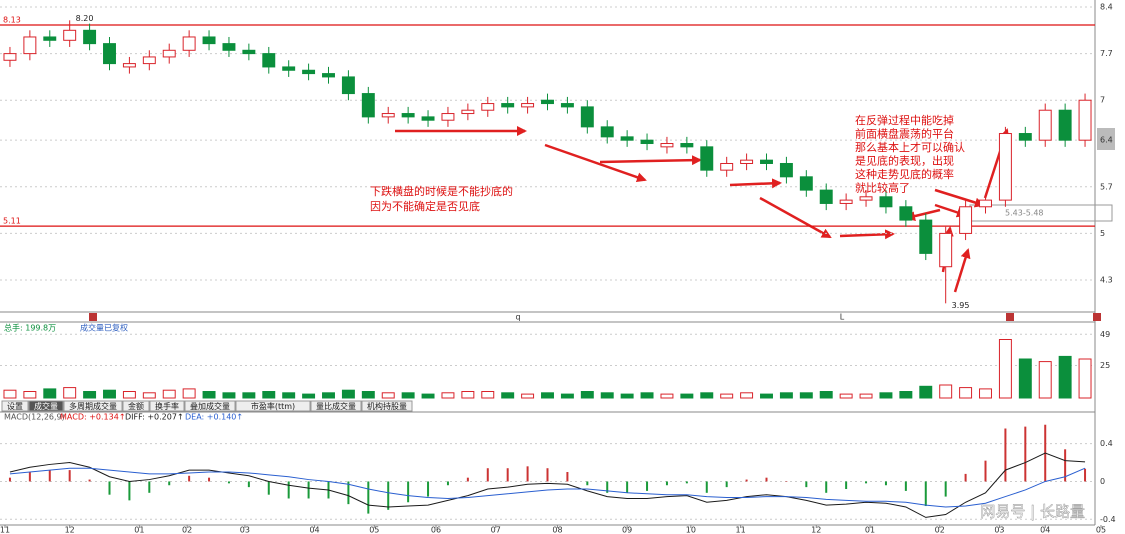  I want to click on macd-legend: MACD: +0.134↑, so click(93, 417).